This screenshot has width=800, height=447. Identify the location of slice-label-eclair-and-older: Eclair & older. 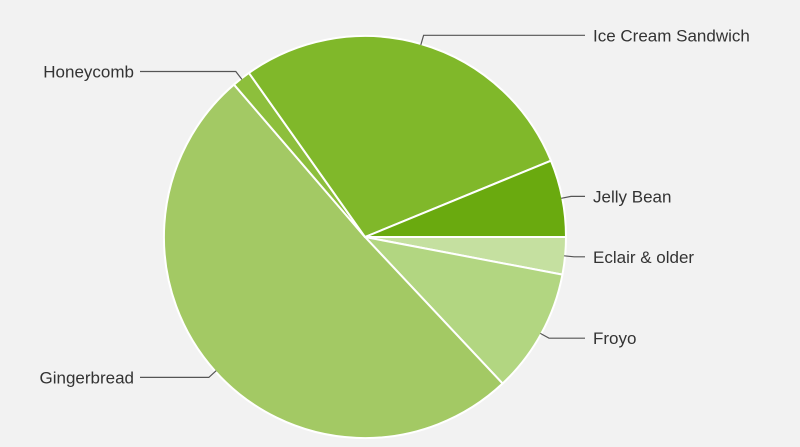
(643, 257).